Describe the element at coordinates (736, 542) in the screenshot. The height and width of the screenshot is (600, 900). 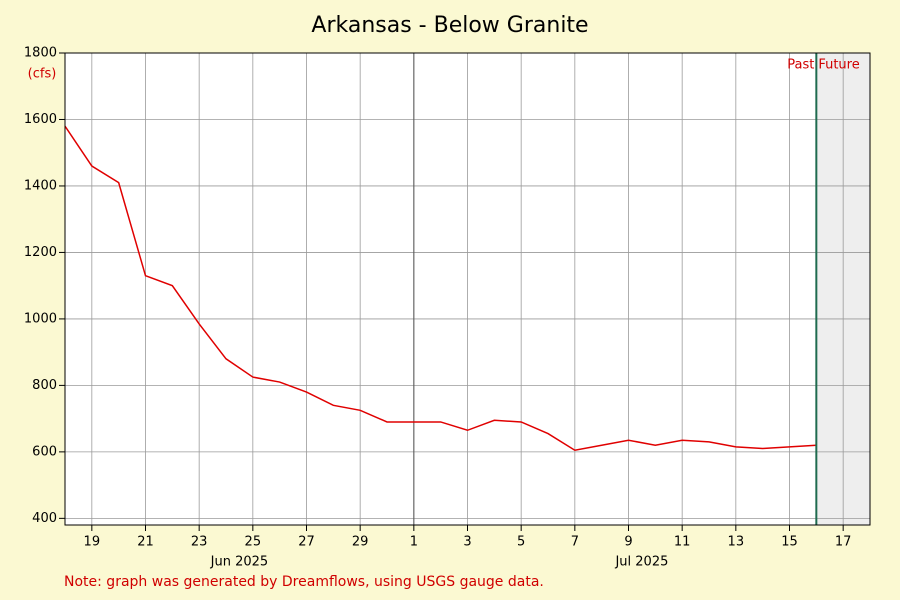
I see `x-tick-label: 13` at that location.